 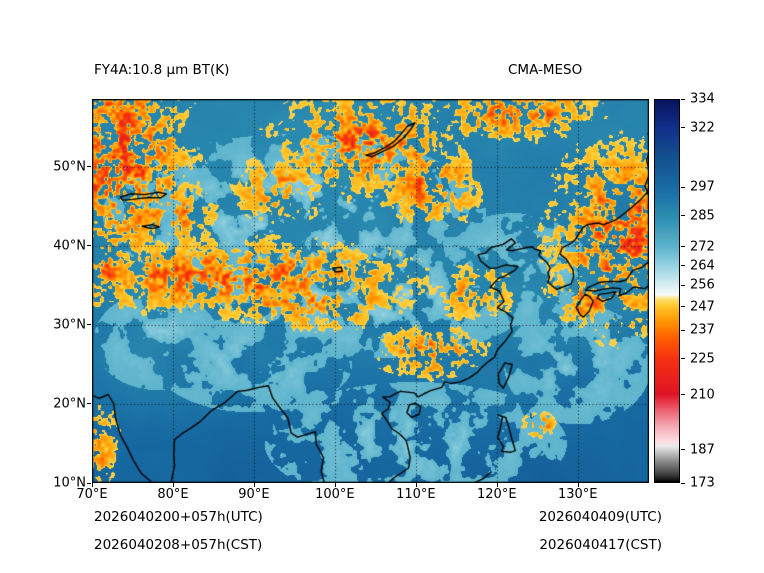 What do you see at coordinates (600, 517) in the screenshot?
I see `valid-time-utc: 2026040409(UTC)` at bounding box center [600, 517].